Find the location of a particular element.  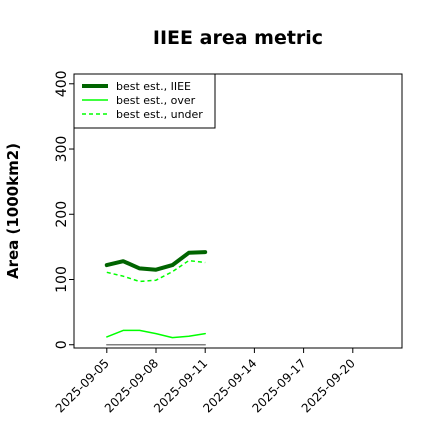

series-lines is located at coordinates (156, 298).